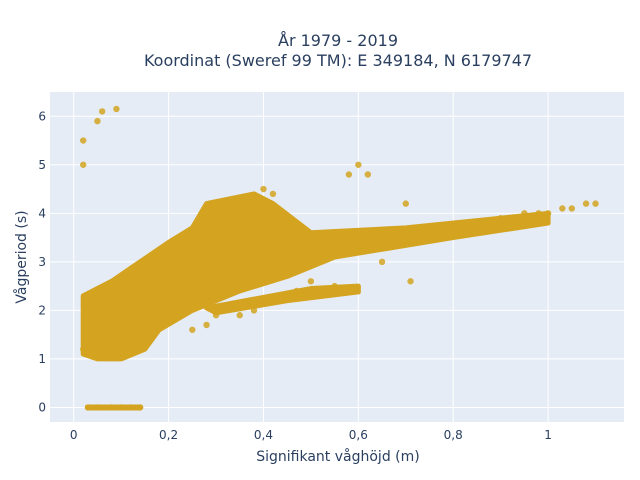  I want to click on y-tick-label: 1, so click(42, 359).